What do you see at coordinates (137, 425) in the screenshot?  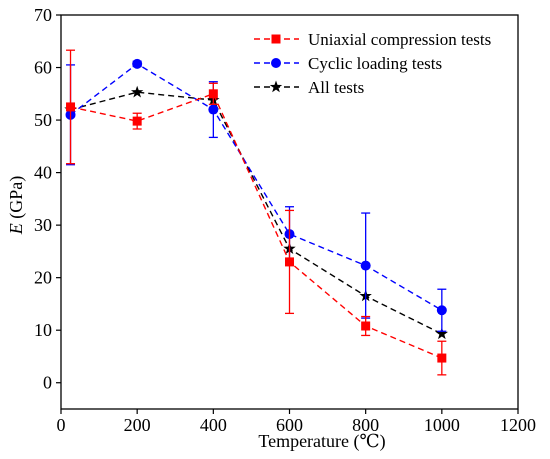 I see `x-tick-label: 200` at bounding box center [137, 425].